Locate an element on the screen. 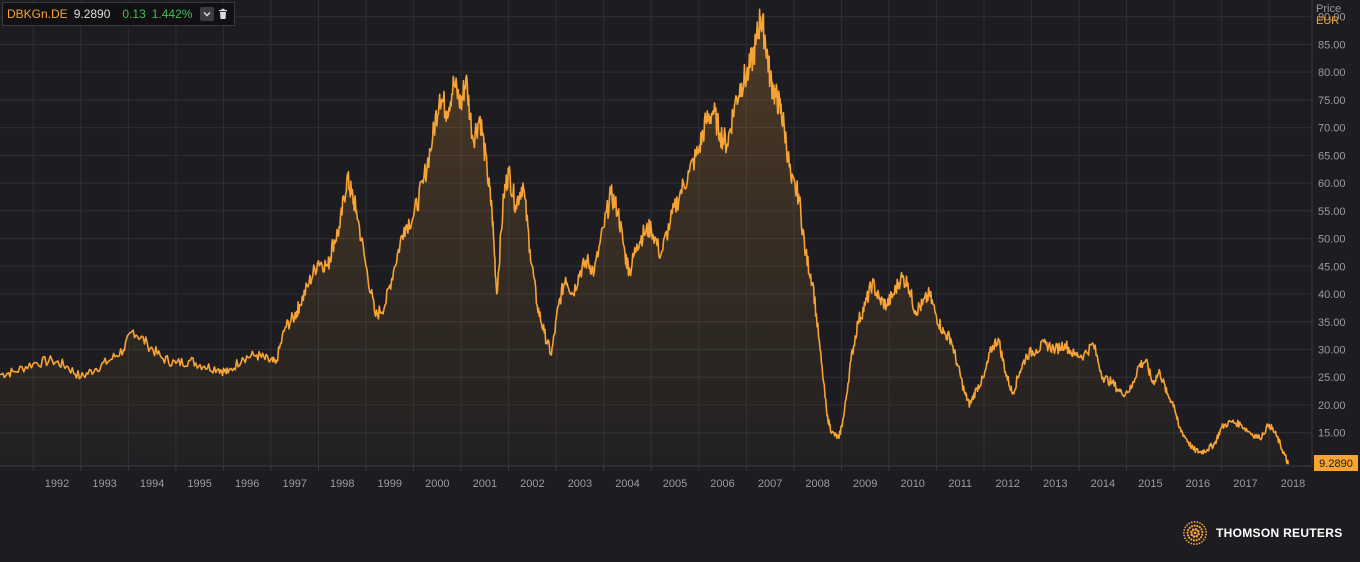 This screenshot has height=562, width=1360. x-tick-label: 2018 is located at coordinates (1293, 484).